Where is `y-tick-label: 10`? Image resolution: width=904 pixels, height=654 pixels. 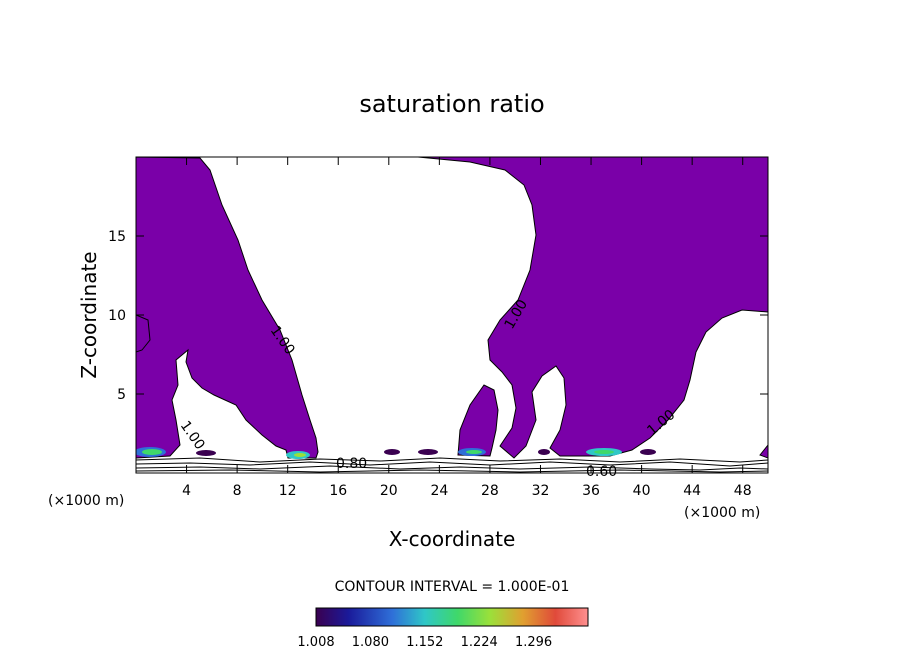
y-tick-label: 10 is located at coordinates (117, 316).